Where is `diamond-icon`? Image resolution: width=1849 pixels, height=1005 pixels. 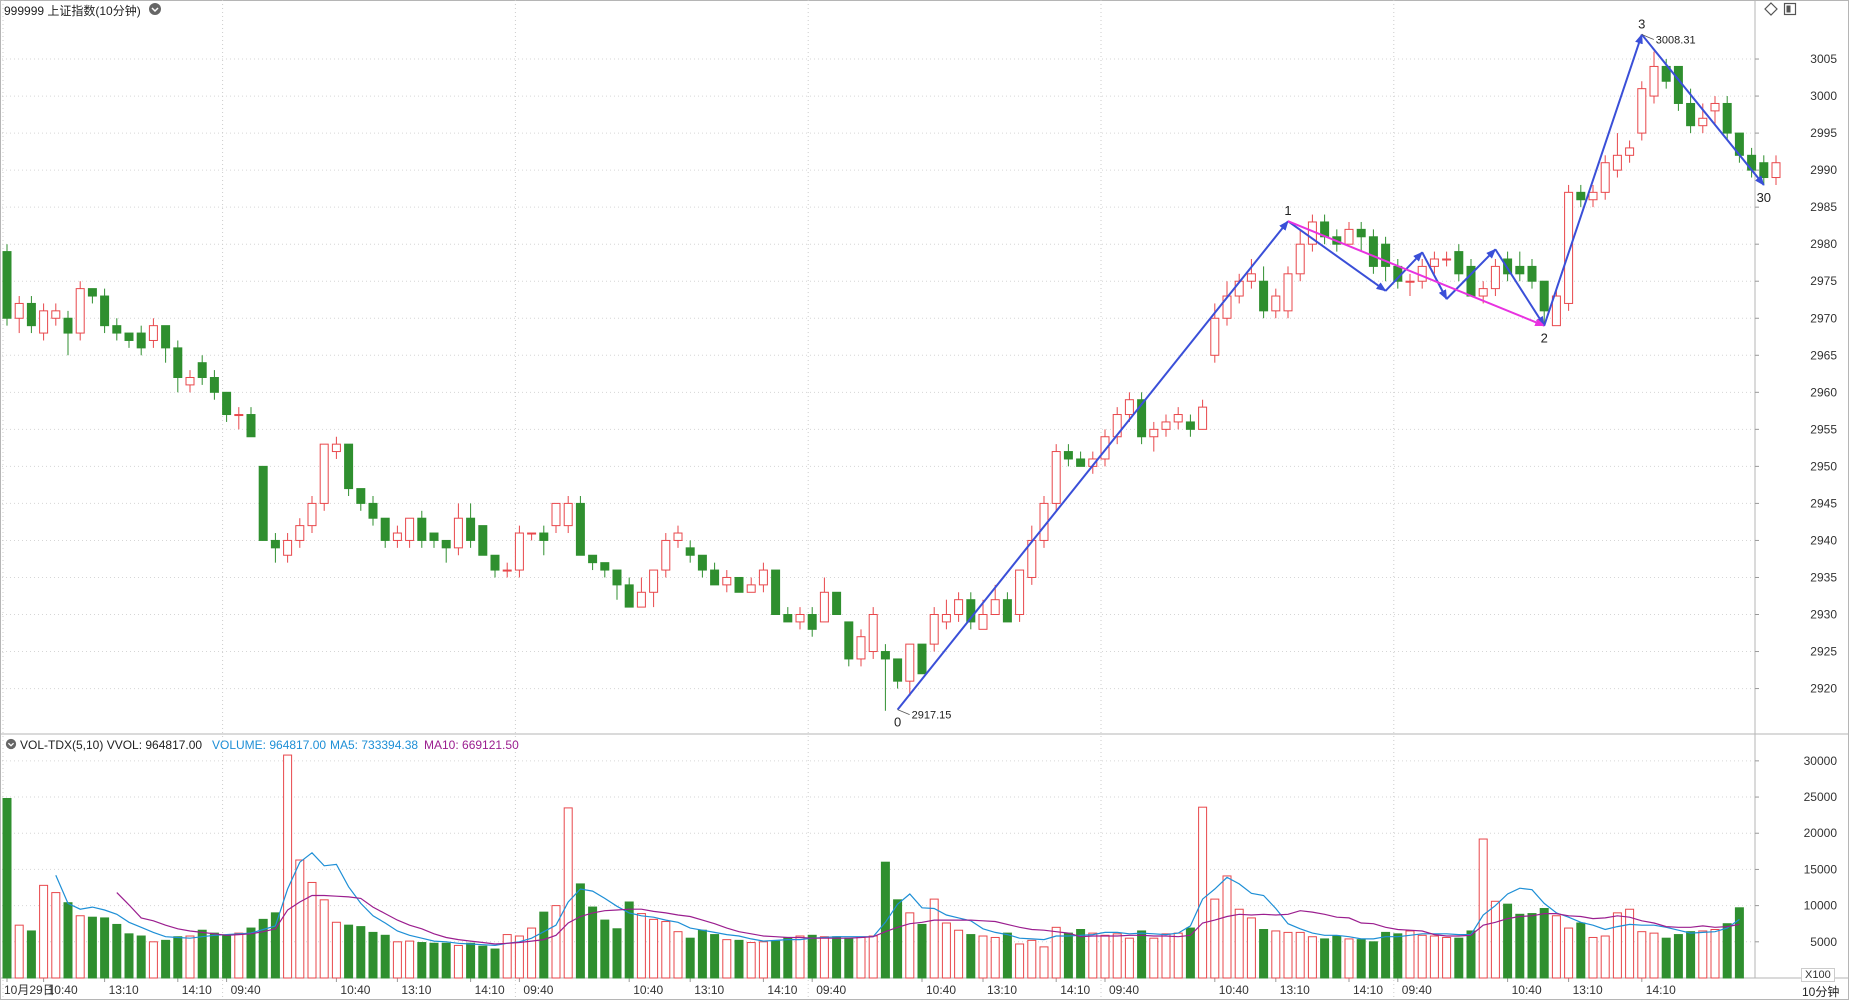 diamond-icon is located at coordinates (1771, 10).